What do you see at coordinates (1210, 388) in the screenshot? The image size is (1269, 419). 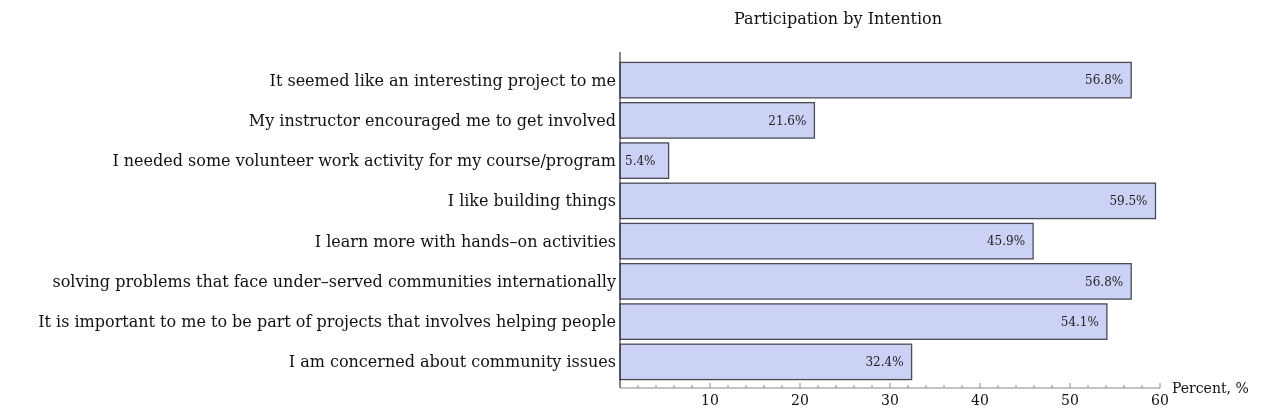 I see `x-axis-title: Percent, %` at bounding box center [1210, 388].